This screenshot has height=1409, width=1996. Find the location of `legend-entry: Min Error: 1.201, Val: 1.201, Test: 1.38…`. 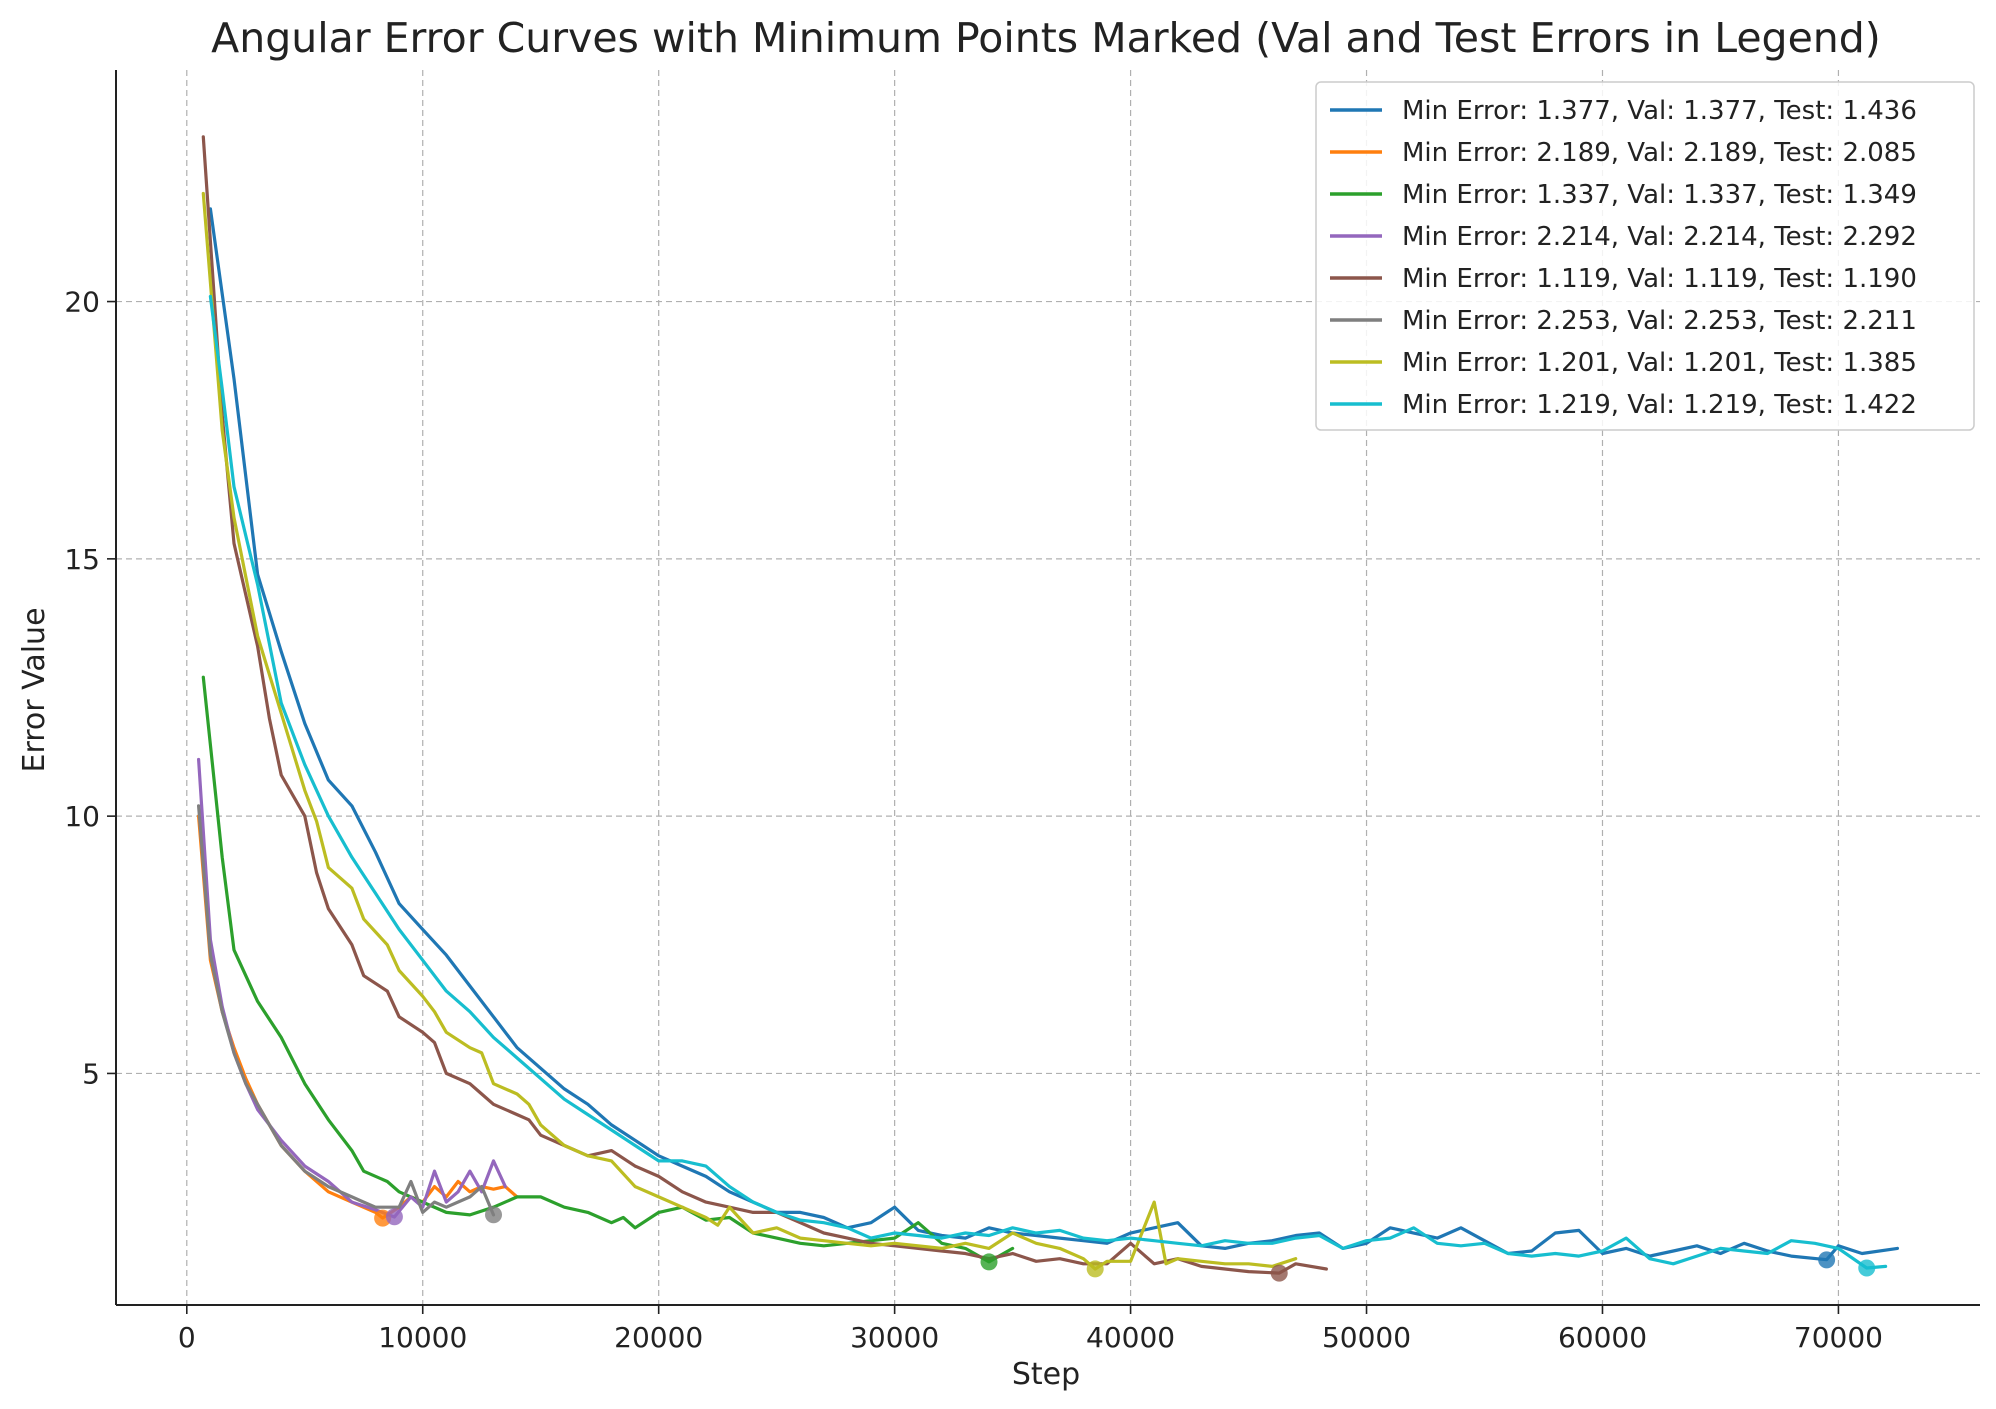

legend-entry: Min Error: 1.201, Val: 1.201, Test: 1.38… is located at coordinates (1659, 363).